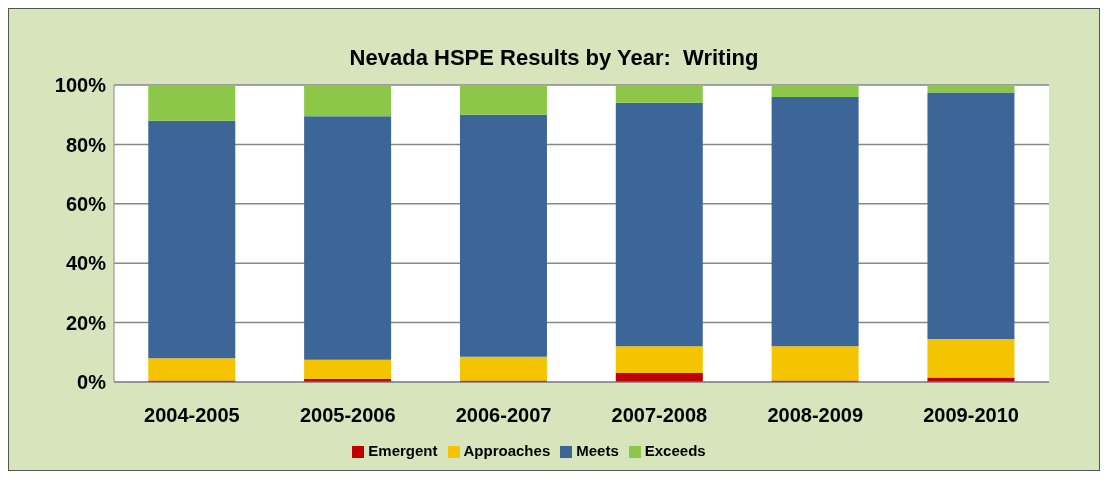 This screenshot has height=483, width=1112. I want to click on y-tick-label: 80%, so click(86, 144).